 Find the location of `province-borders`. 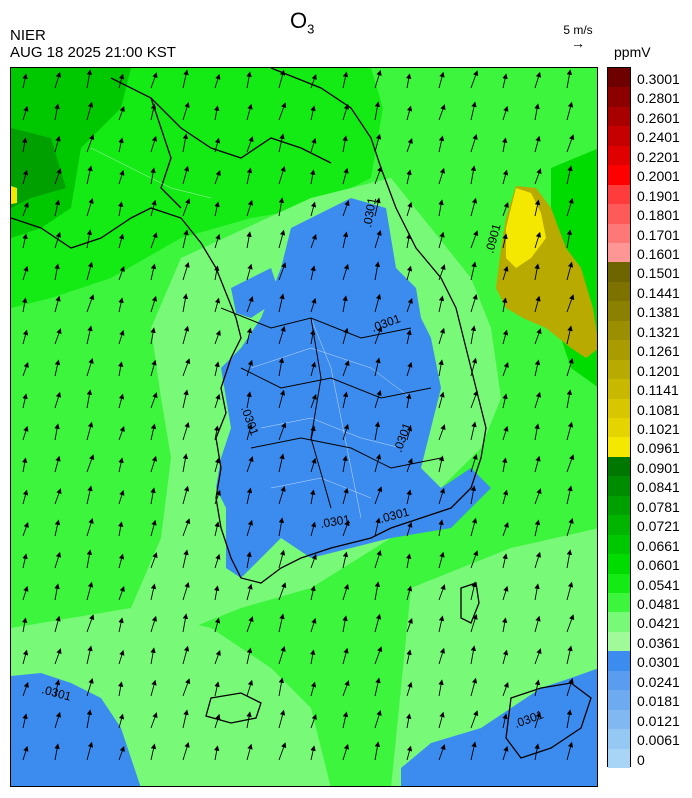

province-borders is located at coordinates (331, 408).